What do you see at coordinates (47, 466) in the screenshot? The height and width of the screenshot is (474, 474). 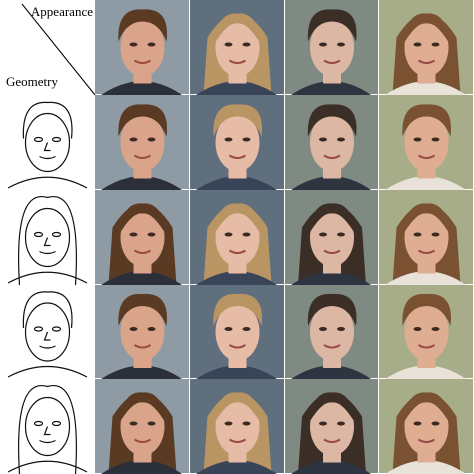 I see `sketch-shoulders` at bounding box center [47, 466].